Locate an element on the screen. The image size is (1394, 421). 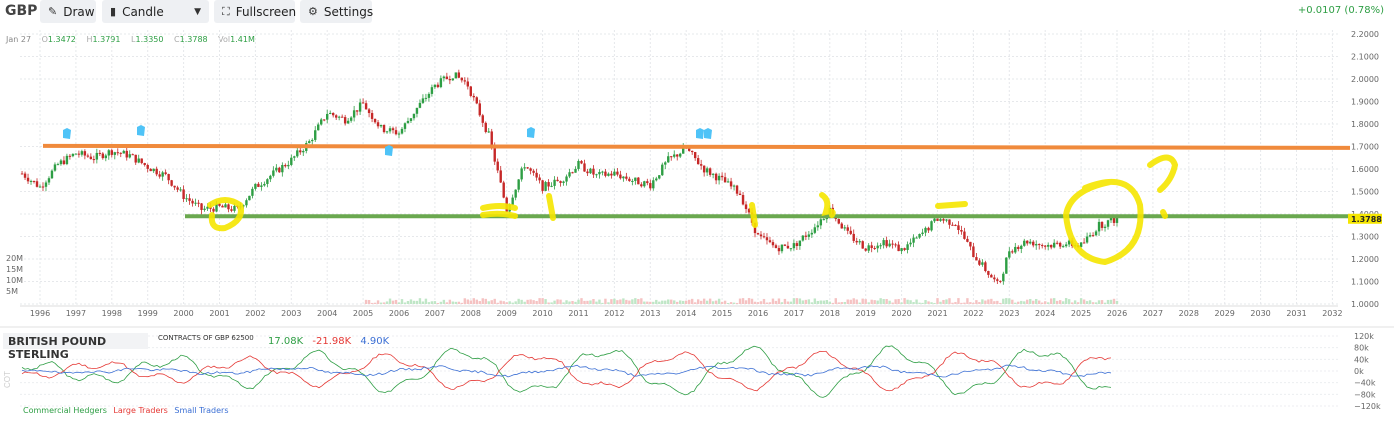
draw-button-label: Draw is located at coordinates (79, 11).